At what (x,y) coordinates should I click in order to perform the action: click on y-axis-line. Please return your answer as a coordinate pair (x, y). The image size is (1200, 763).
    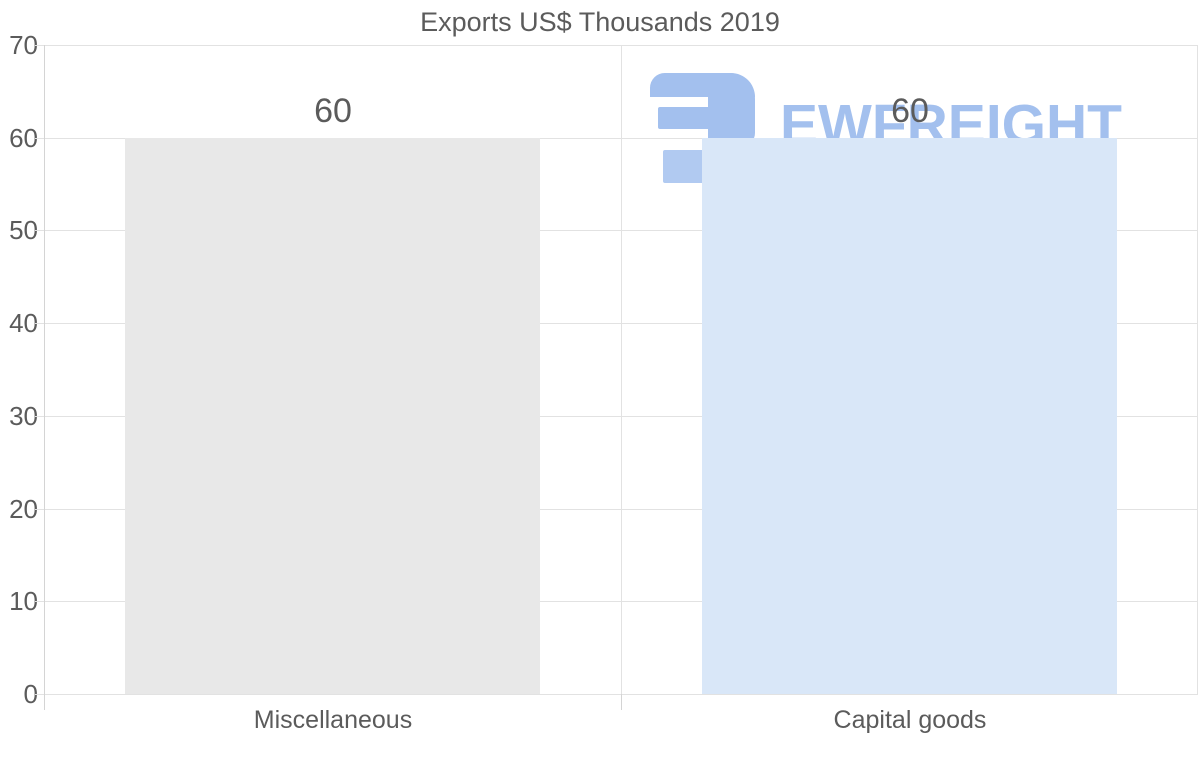
    Looking at the image, I should click on (44, 377).